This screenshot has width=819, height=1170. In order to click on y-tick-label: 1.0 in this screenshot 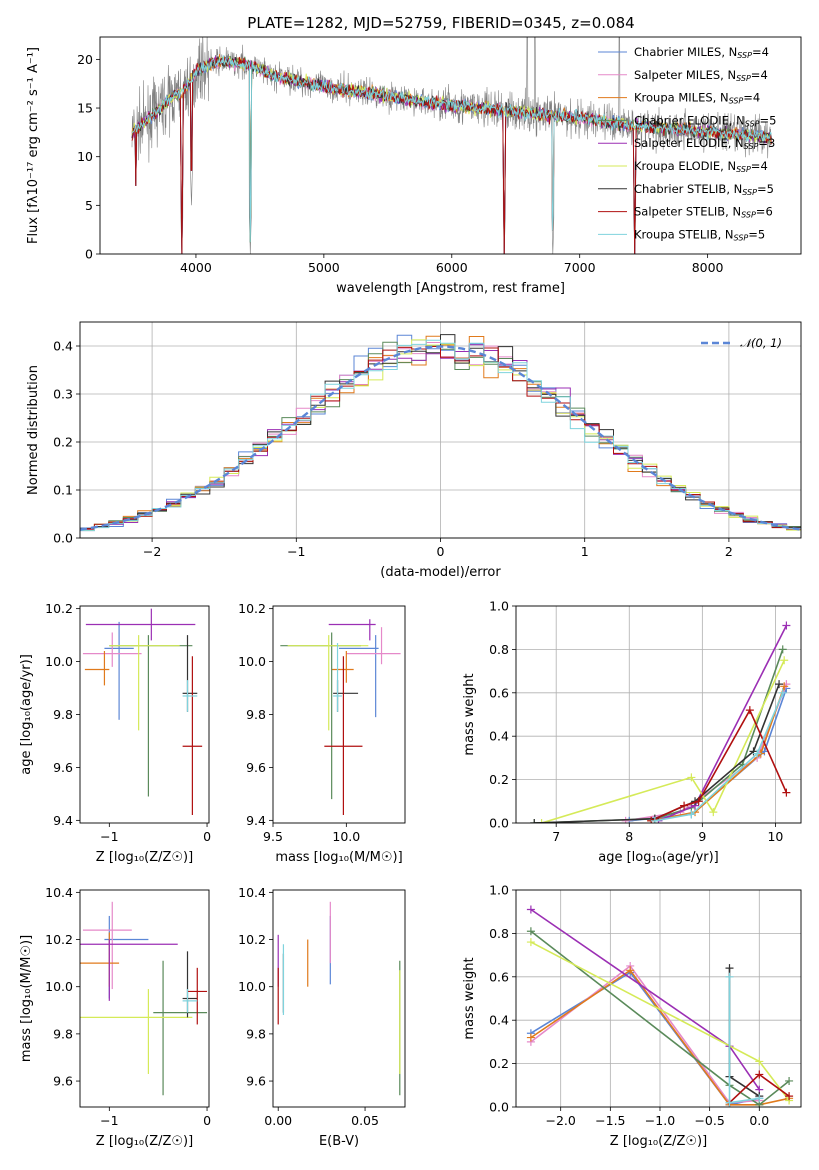, I will do `click(499, 890)`.